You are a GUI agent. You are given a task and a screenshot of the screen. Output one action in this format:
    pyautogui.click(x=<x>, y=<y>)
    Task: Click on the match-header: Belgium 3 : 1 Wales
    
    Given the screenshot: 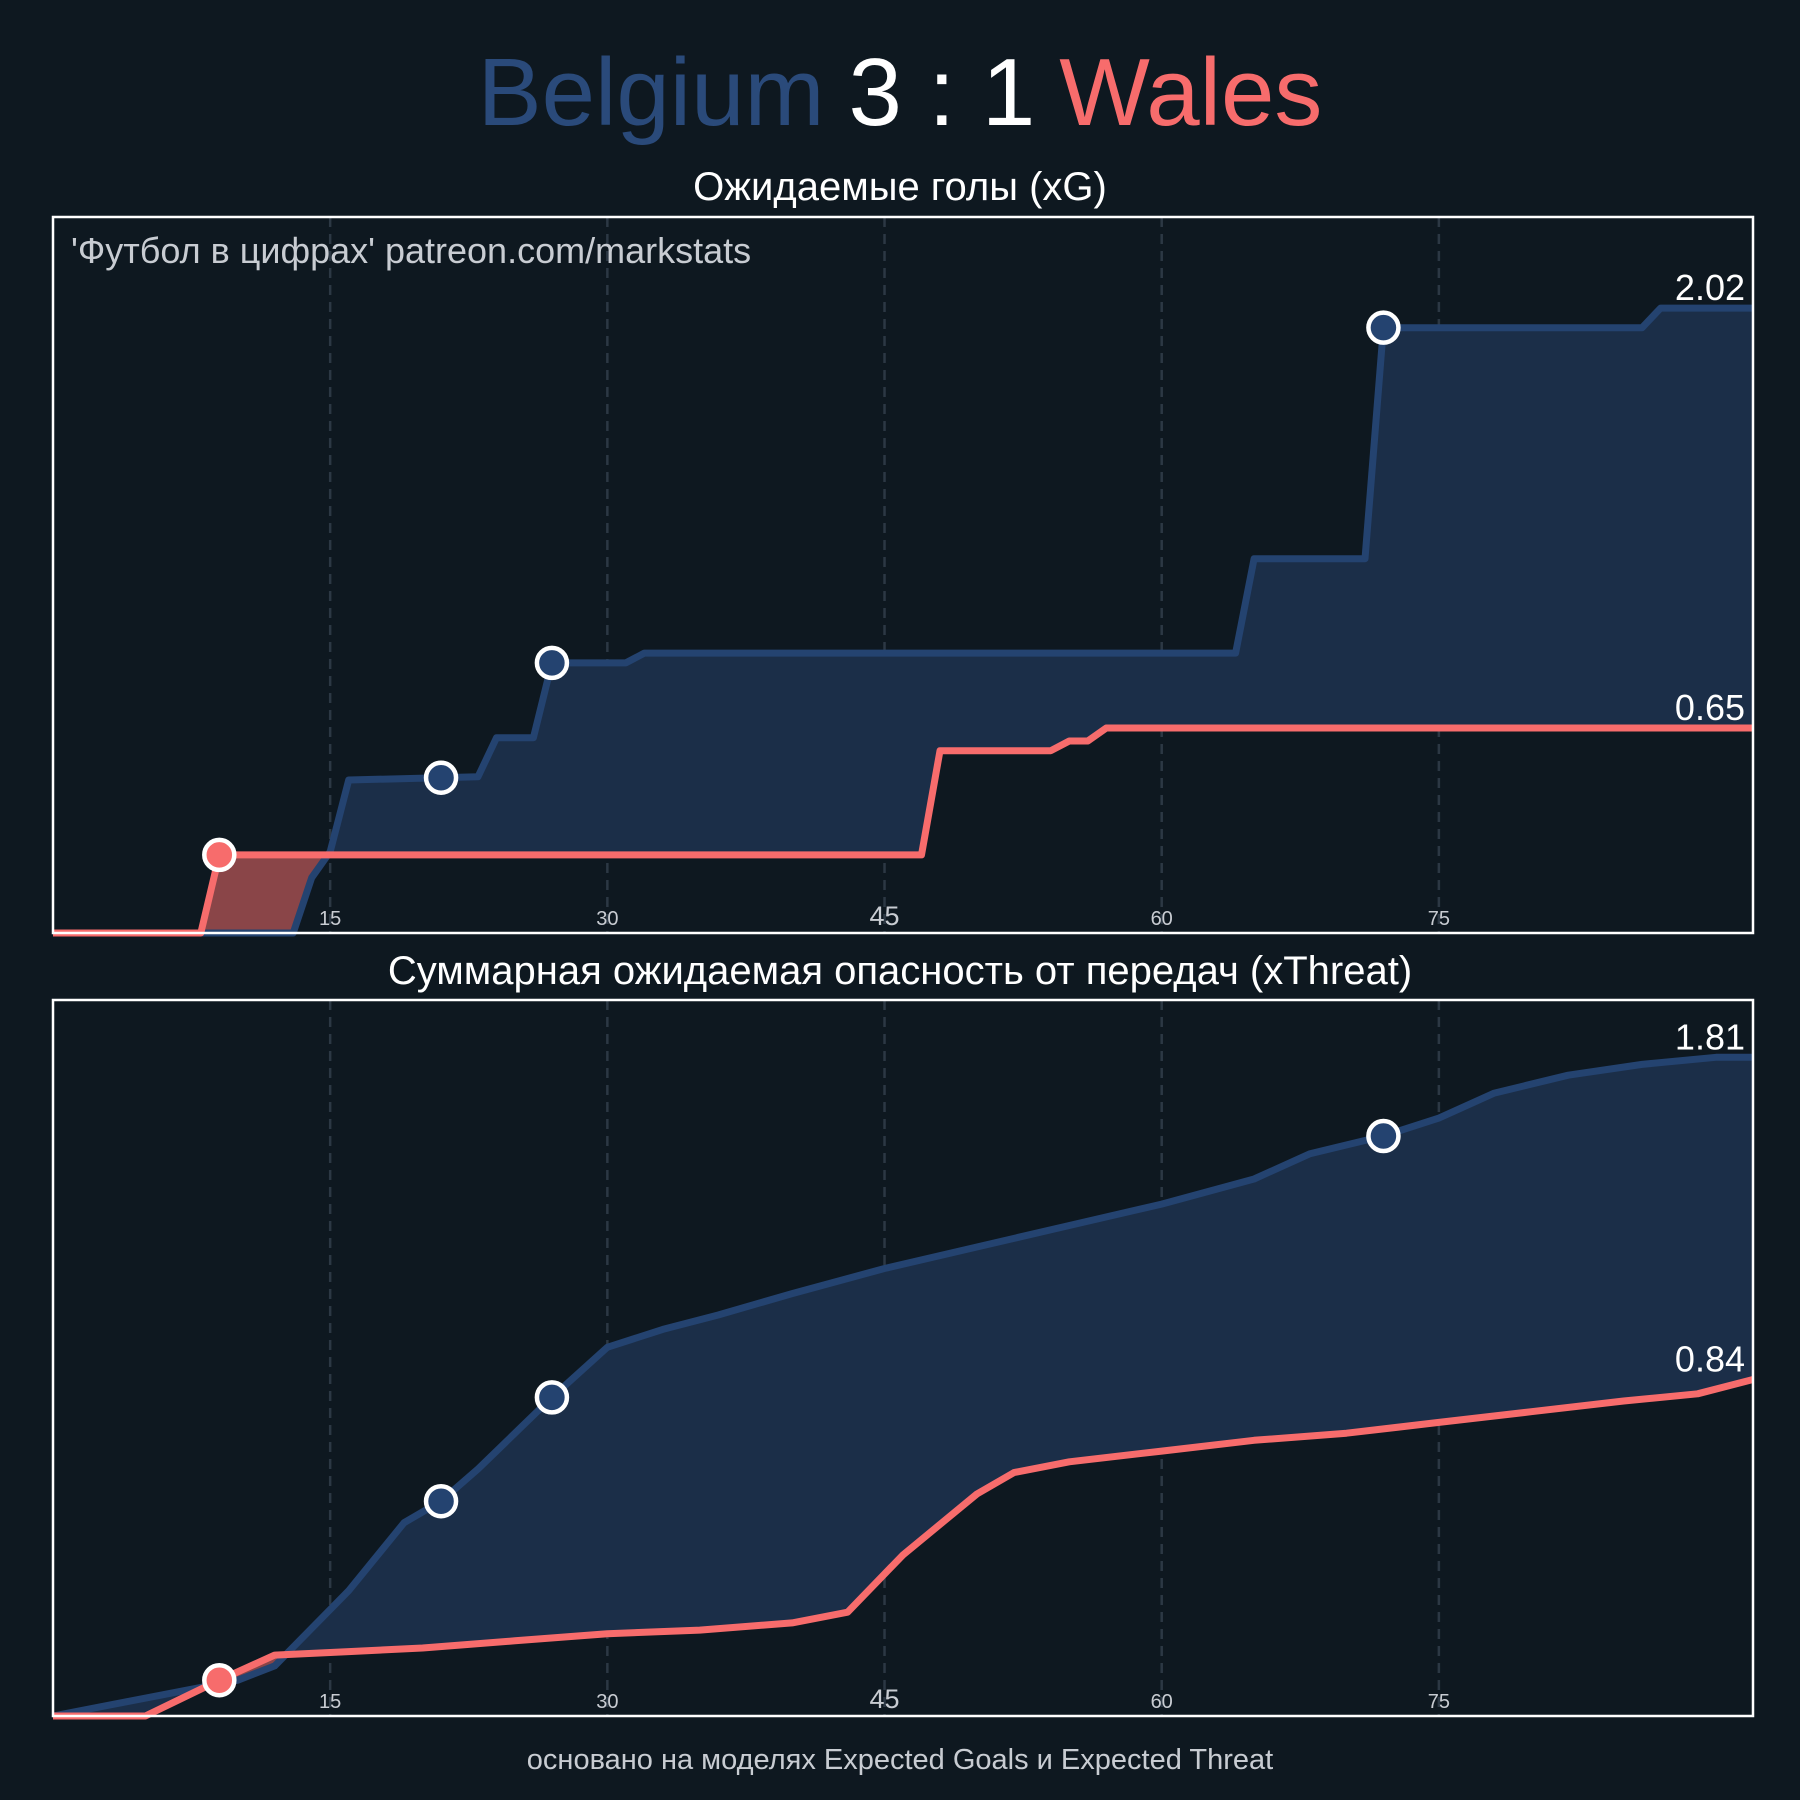 What is the action you would take?
    pyautogui.click(x=900, y=93)
    